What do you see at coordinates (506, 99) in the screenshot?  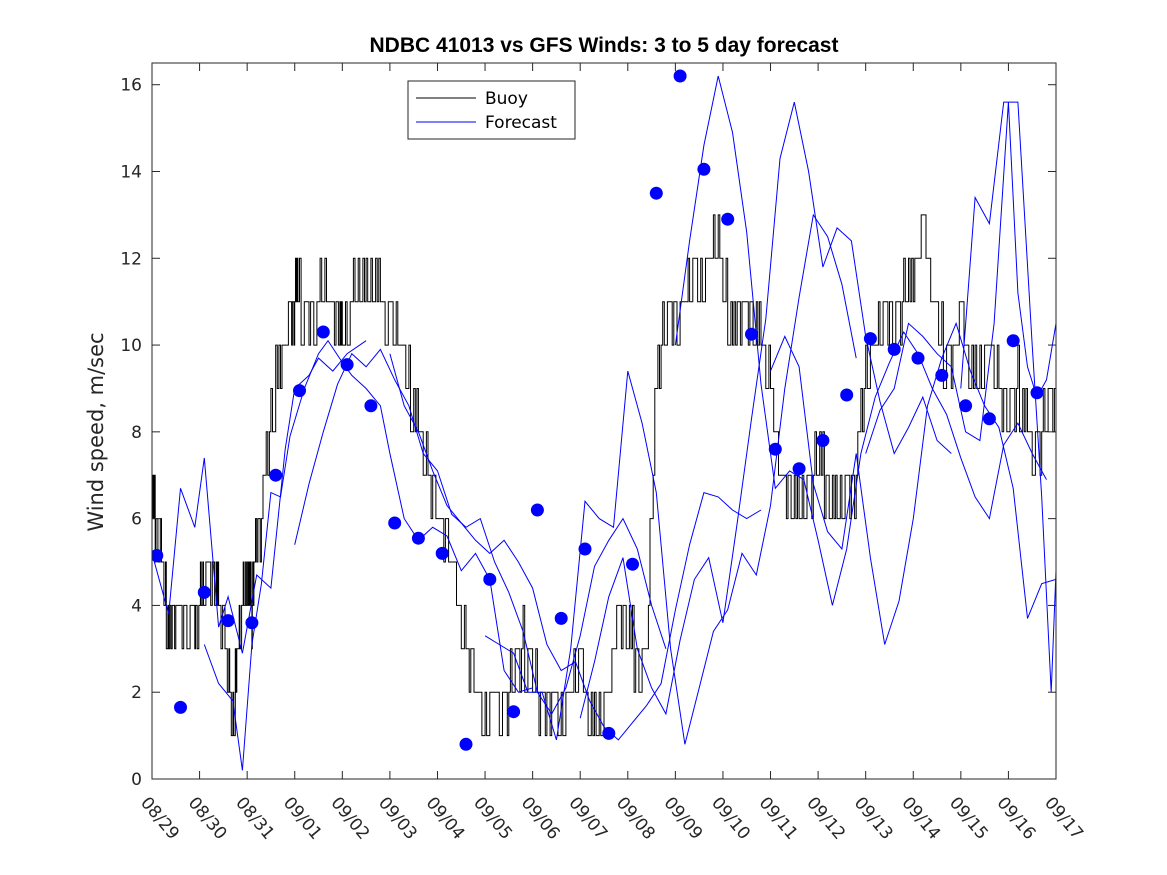 I see `legend-buoy-label: Buoy` at bounding box center [506, 99].